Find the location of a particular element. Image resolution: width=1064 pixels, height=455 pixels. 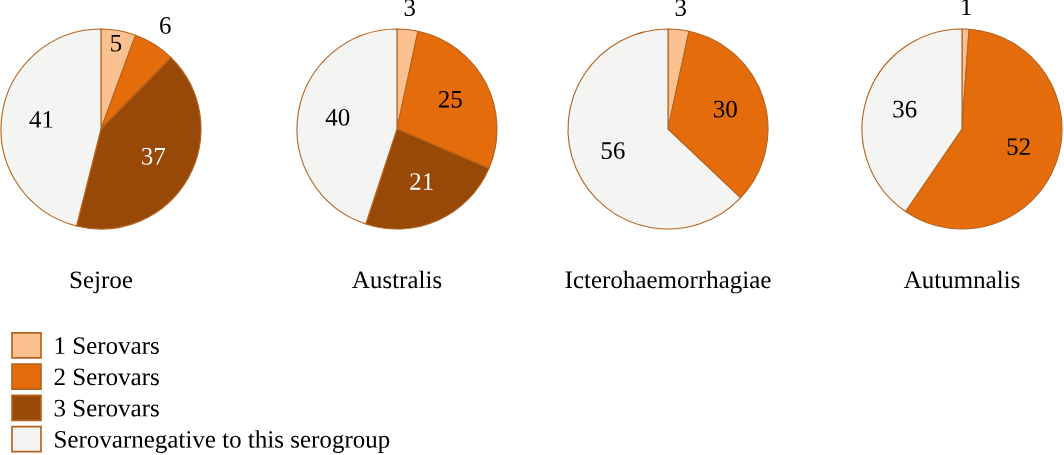

data-label: 37 is located at coordinates (154, 156).